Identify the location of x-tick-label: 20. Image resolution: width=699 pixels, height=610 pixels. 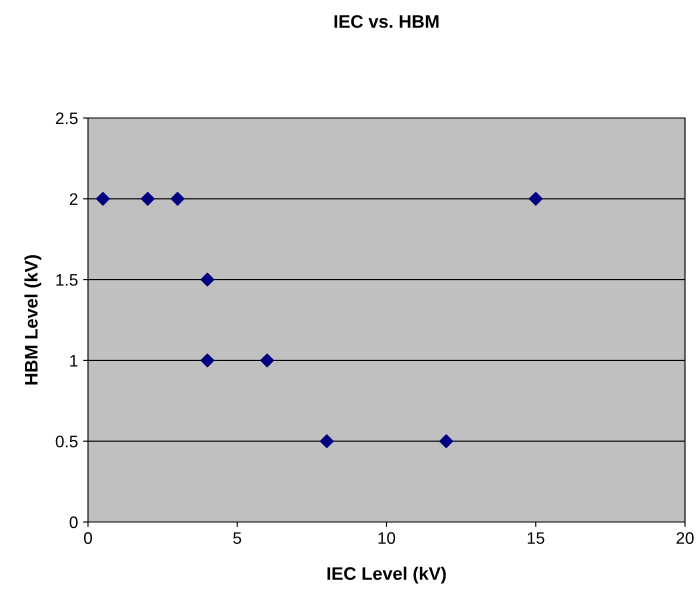
(685, 538).